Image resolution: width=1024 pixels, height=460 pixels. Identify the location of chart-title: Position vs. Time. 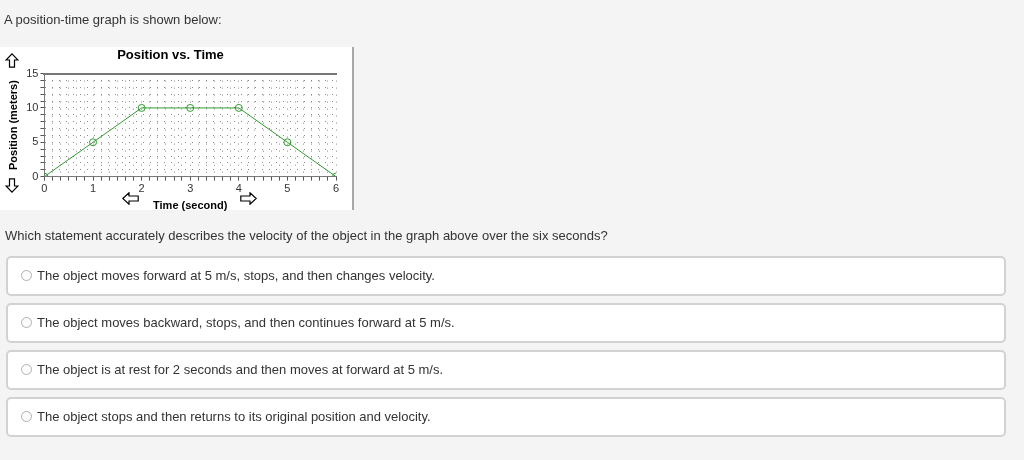
(170, 55).